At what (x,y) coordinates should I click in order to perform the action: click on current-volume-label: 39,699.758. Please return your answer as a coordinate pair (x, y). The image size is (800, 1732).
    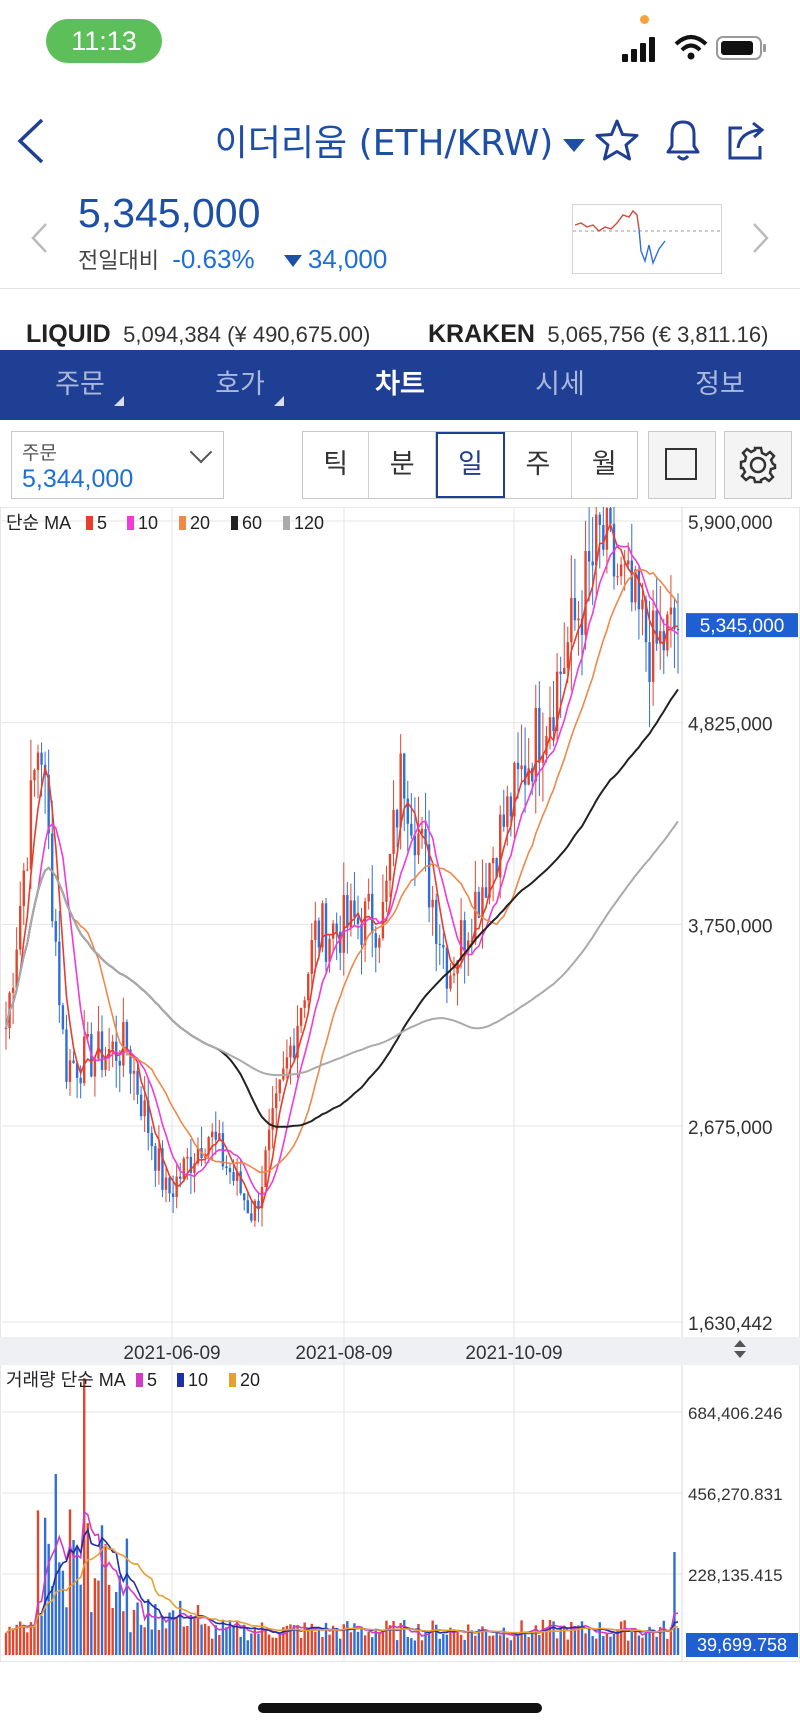
    Looking at the image, I should click on (742, 1645).